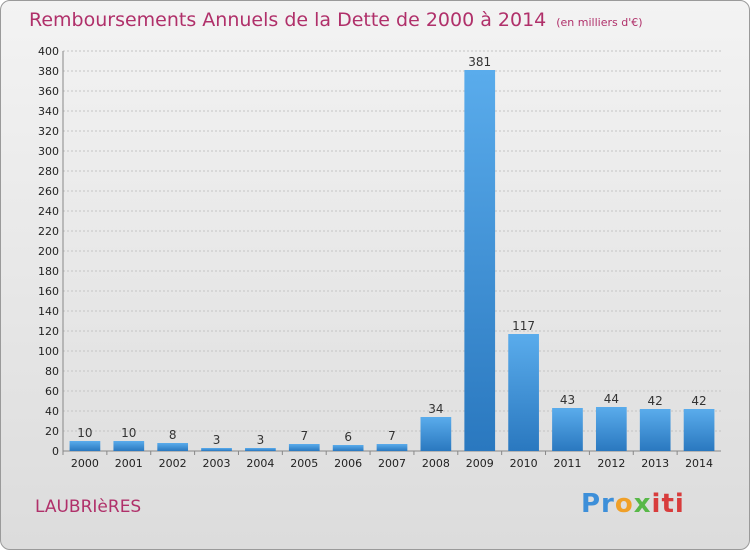 This screenshot has width=750, height=550. What do you see at coordinates (52, 431) in the screenshot?
I see `y-tick-label: 20` at bounding box center [52, 431].